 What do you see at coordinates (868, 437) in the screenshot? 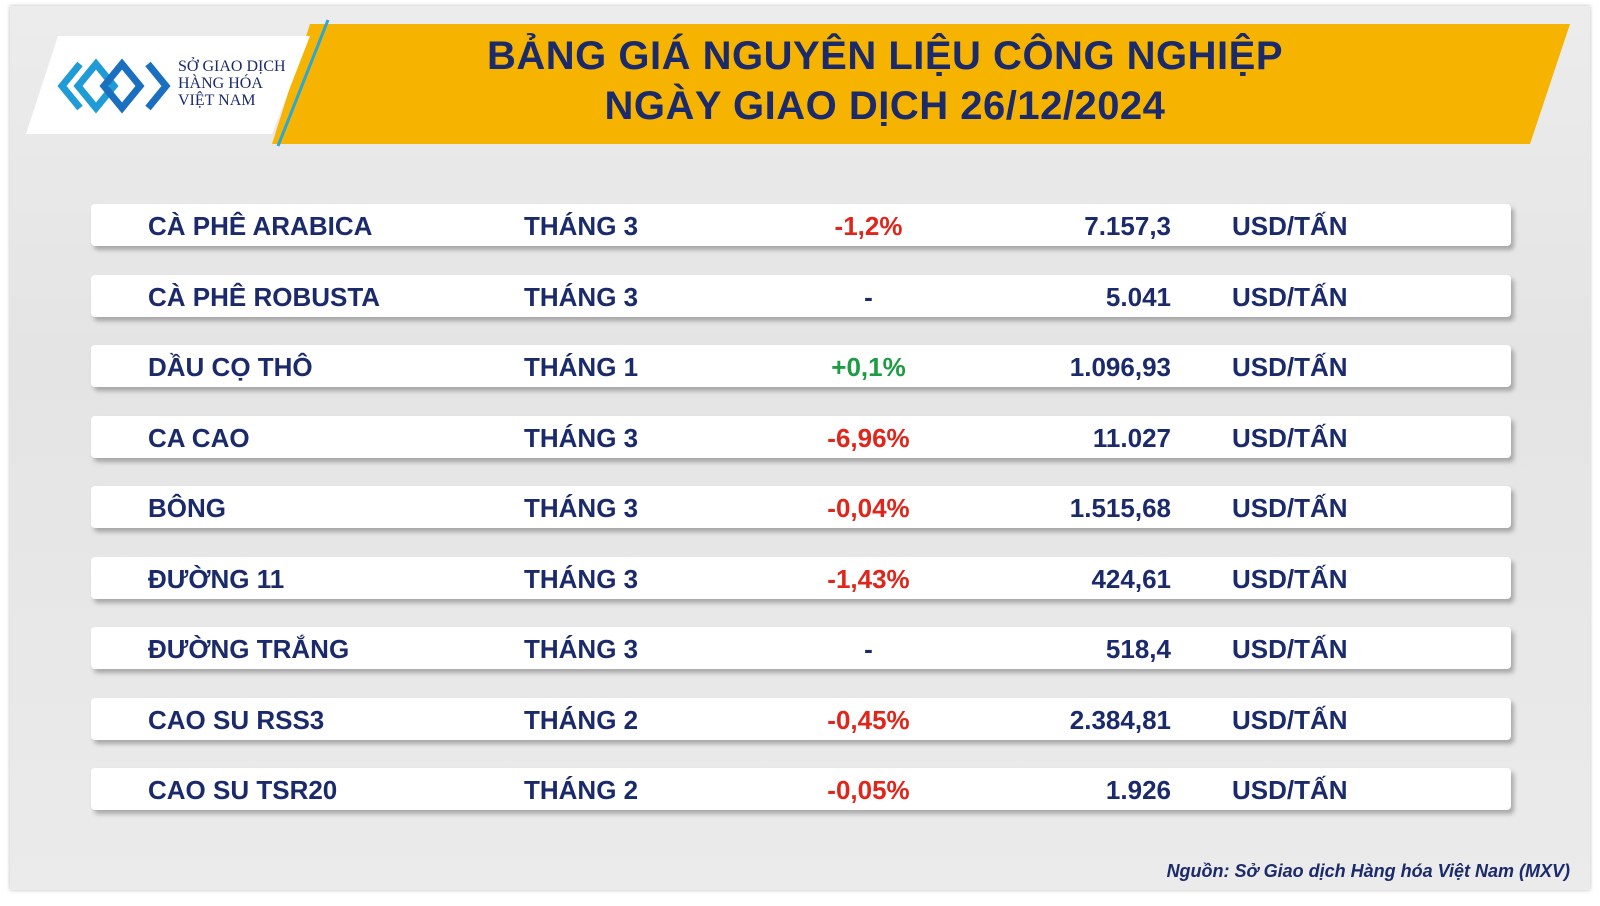
I see `change: -6,96%` at bounding box center [868, 437].